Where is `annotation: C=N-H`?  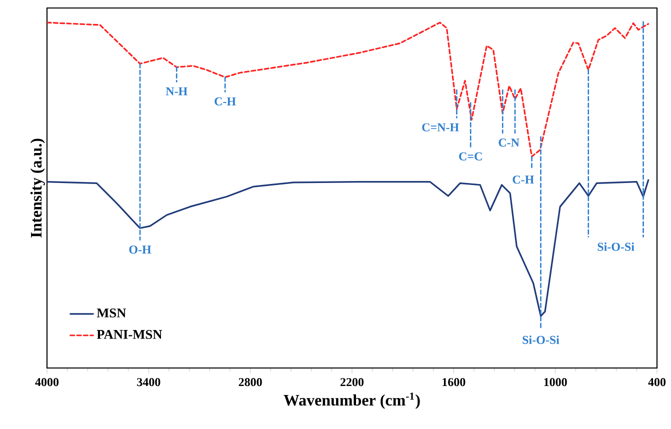
annotation: C=N-H is located at coordinates (440, 127).